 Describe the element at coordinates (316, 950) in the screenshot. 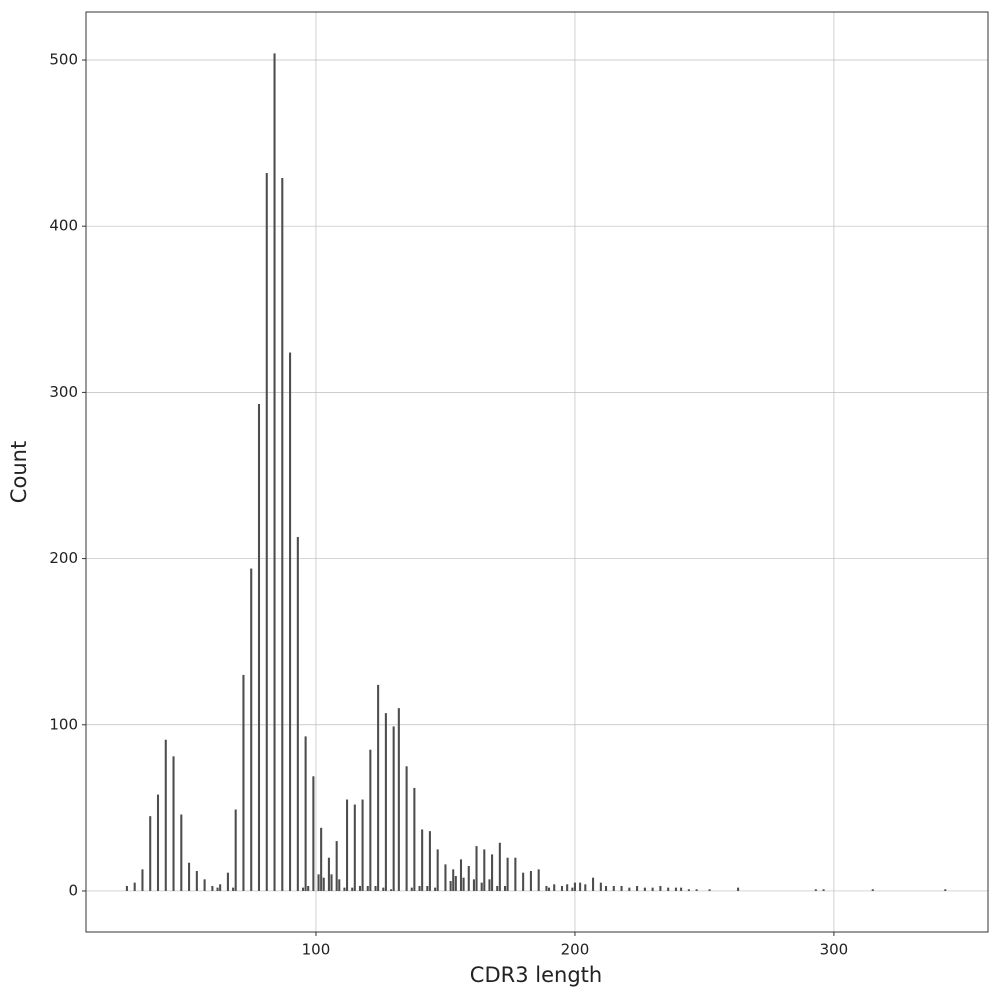

I see `x-tick-label: 100` at that location.